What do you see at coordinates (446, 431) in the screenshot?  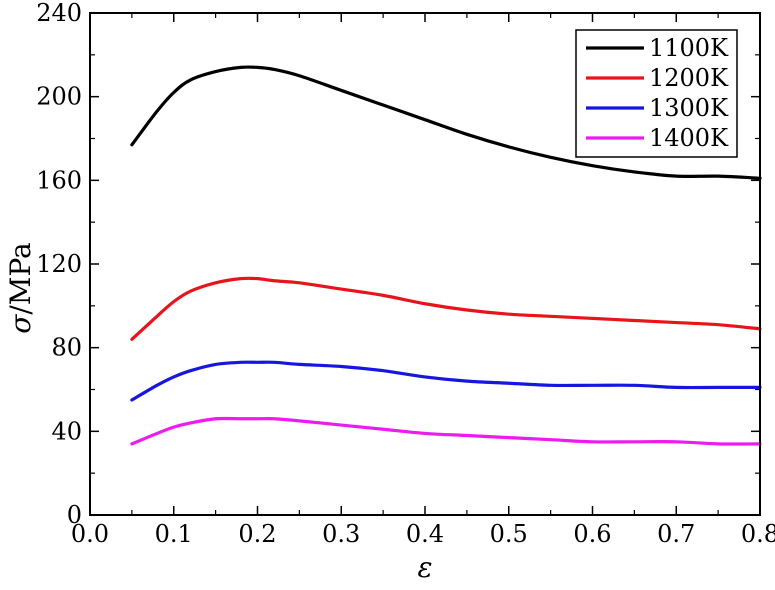 I see `series-line-1400k` at bounding box center [446, 431].